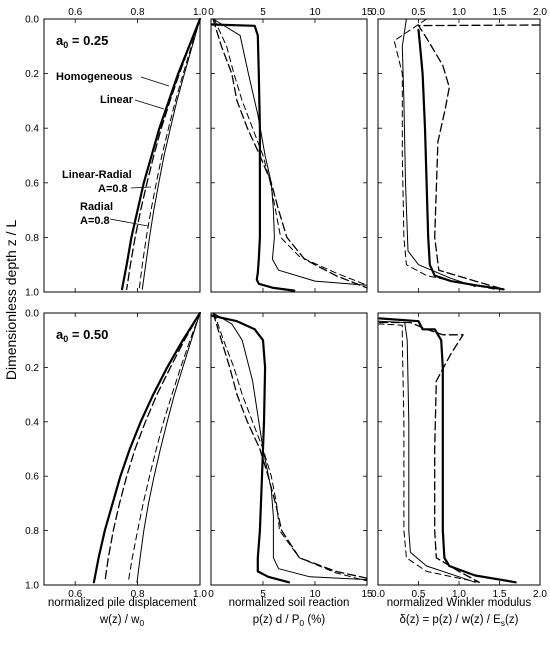  I want to click on annotation-radial: Radial, so click(96, 207).